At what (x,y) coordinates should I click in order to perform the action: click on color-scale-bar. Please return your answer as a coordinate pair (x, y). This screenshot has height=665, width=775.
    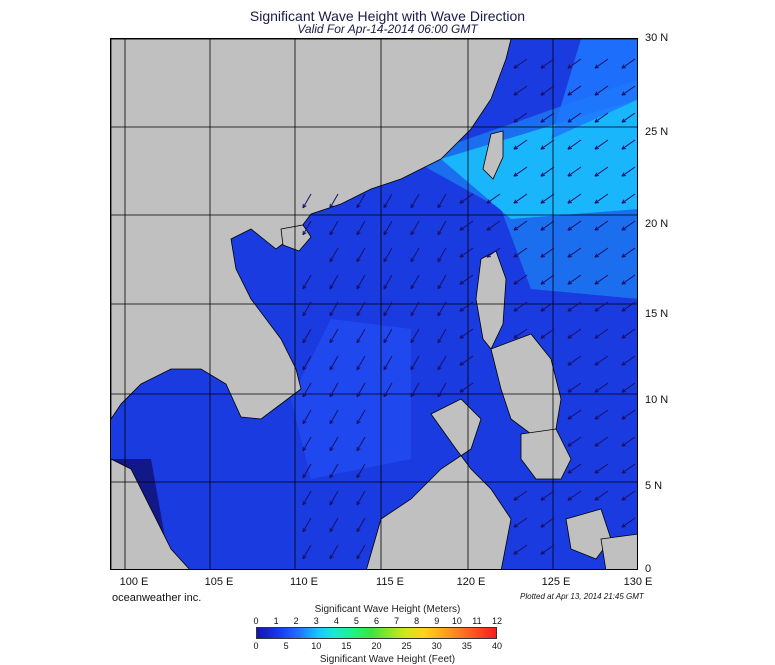
    Looking at the image, I should click on (376, 633).